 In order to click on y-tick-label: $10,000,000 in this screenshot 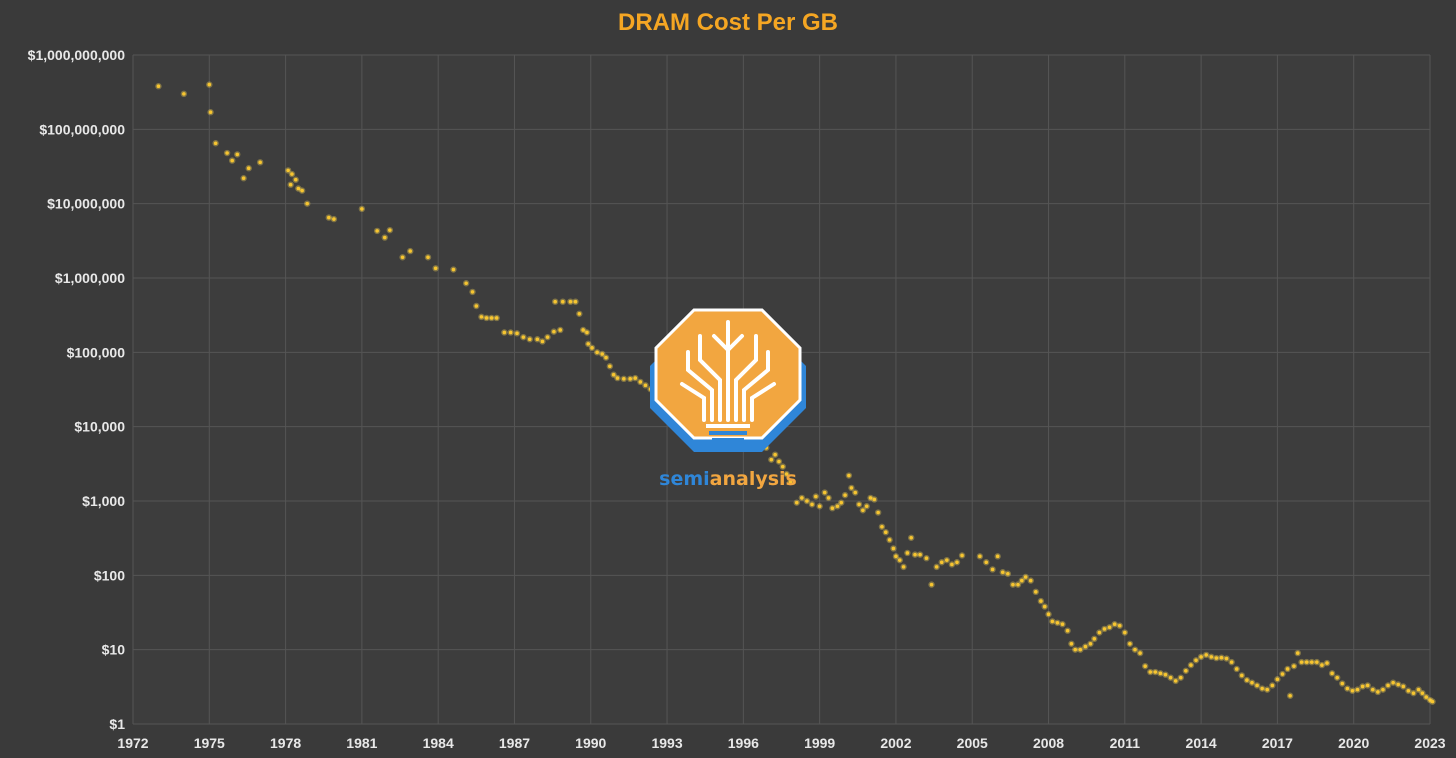, I will do `click(86, 204)`.